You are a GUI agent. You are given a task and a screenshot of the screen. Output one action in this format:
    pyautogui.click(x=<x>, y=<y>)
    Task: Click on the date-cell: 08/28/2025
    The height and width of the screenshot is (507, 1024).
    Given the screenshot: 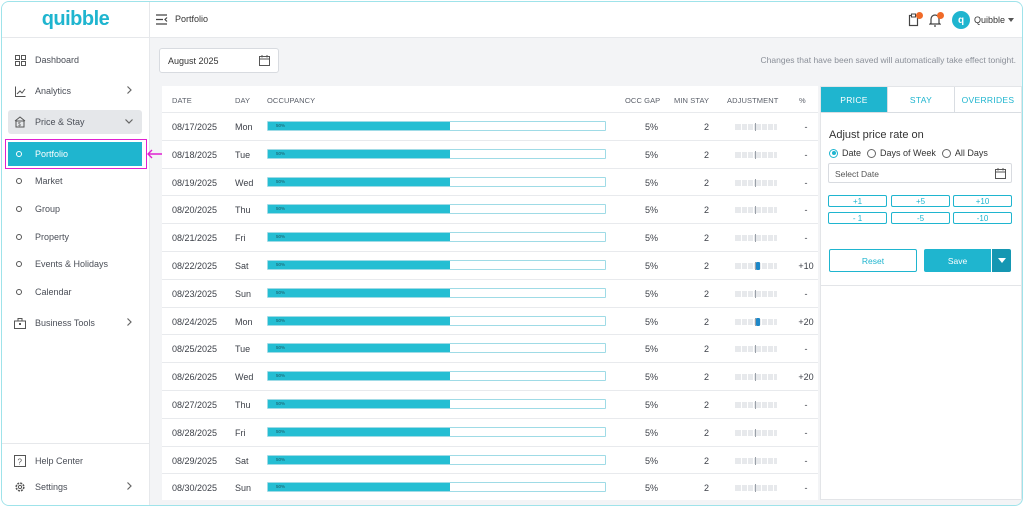 What is the action you would take?
    pyautogui.click(x=195, y=432)
    